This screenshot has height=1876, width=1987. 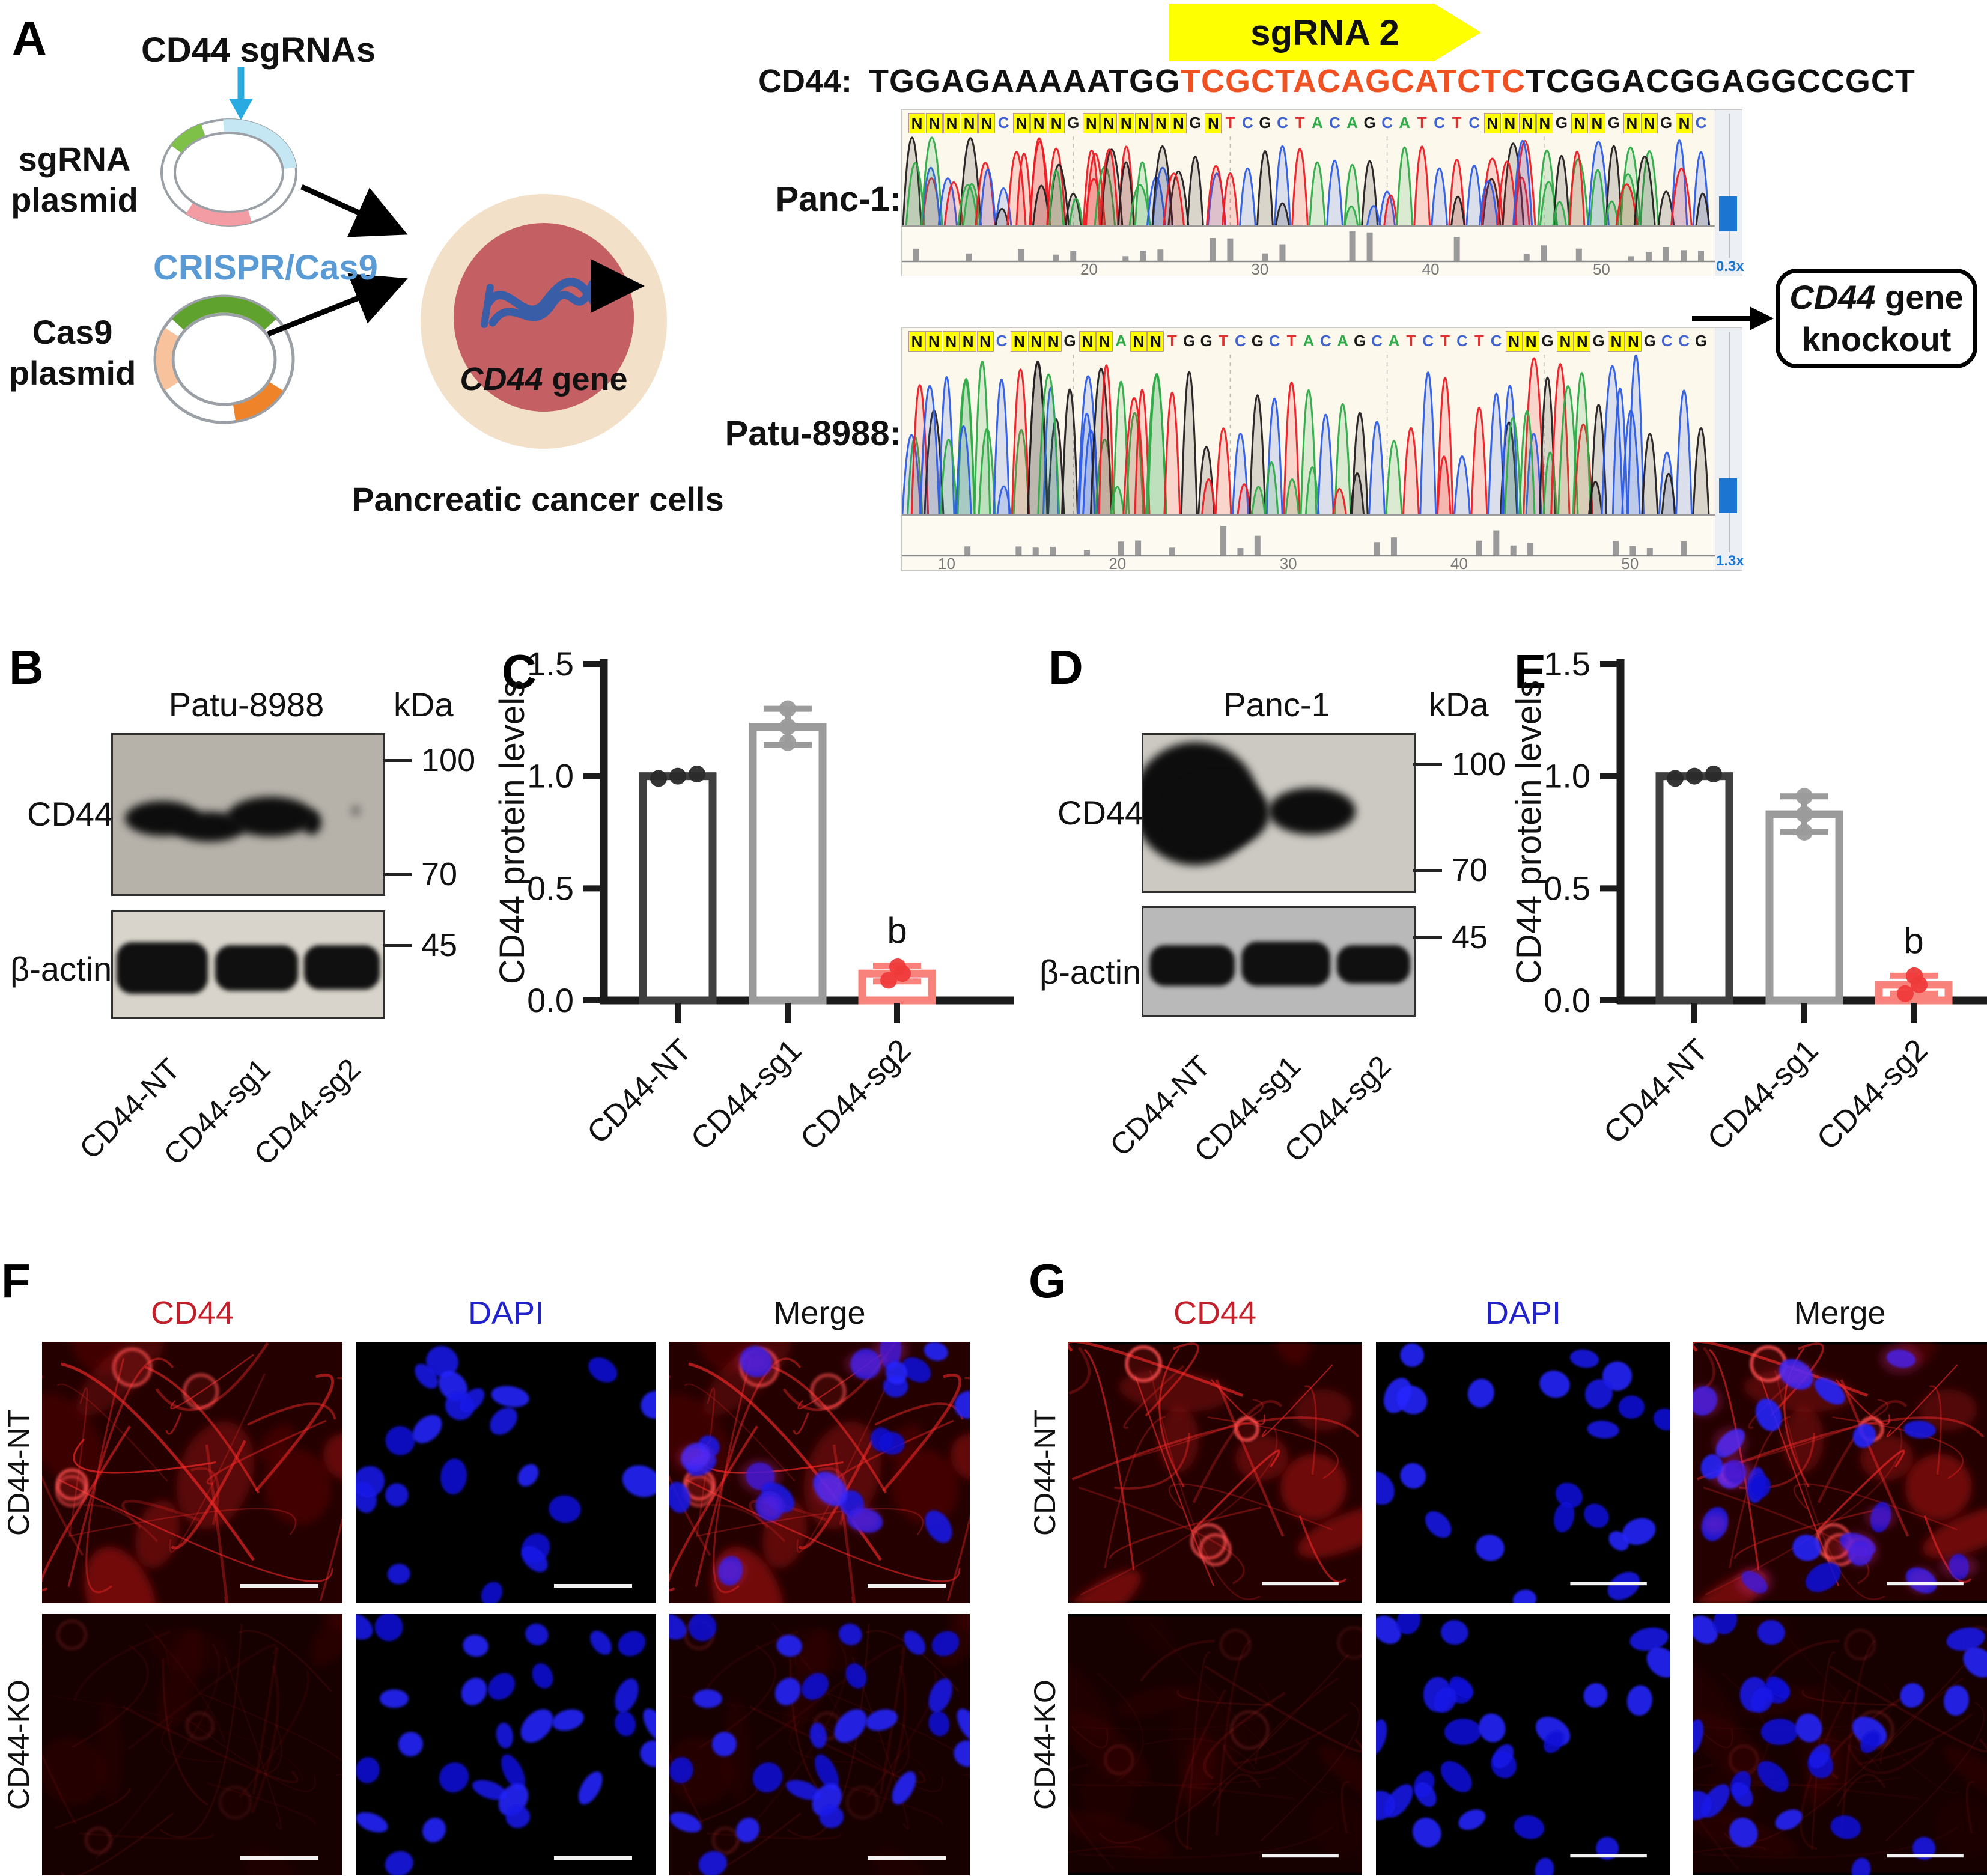 What do you see at coordinates (18, 1745) in the screenshot?
I see `row-label-ko-f: CD44-KO` at bounding box center [18, 1745].